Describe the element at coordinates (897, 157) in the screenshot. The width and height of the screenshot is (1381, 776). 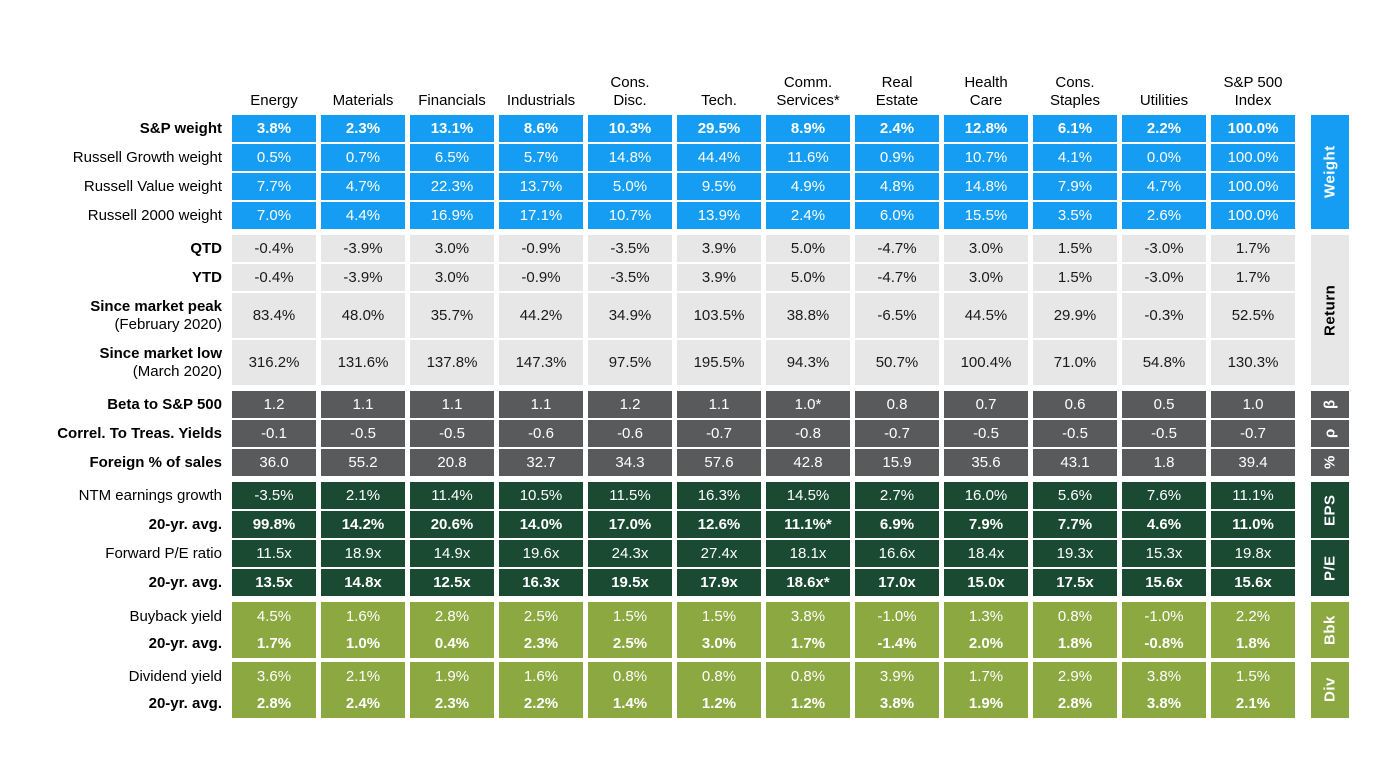
I see `data-cell: 0.9%` at that location.